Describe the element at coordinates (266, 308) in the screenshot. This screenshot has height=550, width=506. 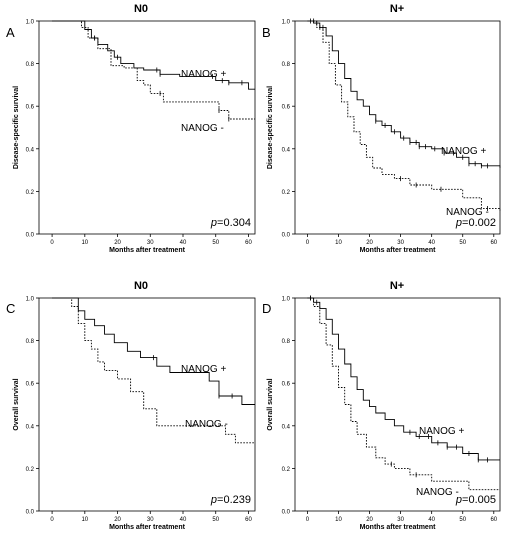
I see `panel-letter: D` at that location.